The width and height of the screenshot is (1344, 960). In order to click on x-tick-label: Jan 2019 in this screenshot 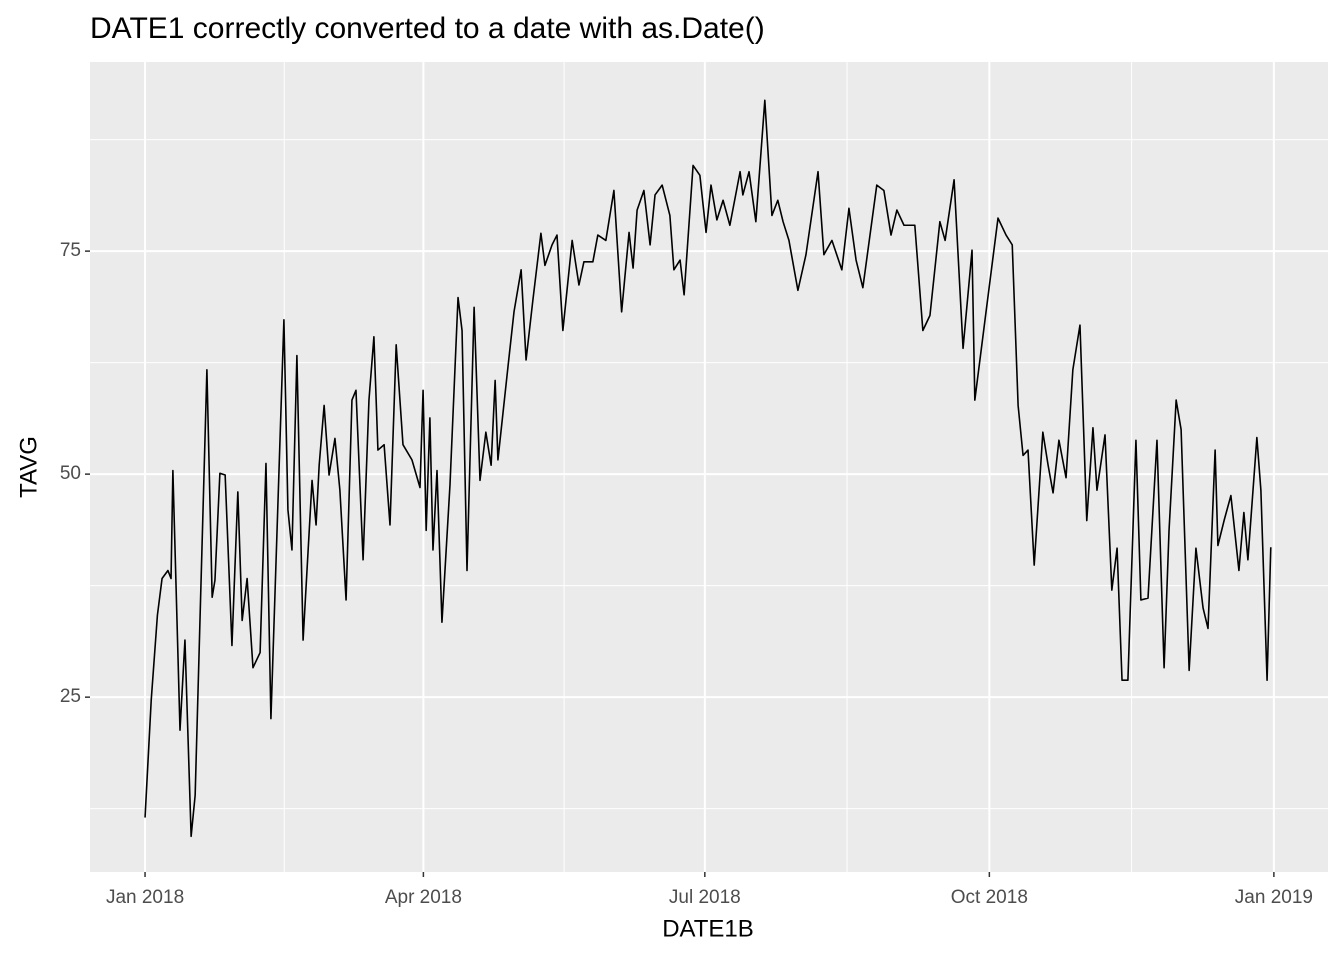, I will do `click(1274, 897)`.